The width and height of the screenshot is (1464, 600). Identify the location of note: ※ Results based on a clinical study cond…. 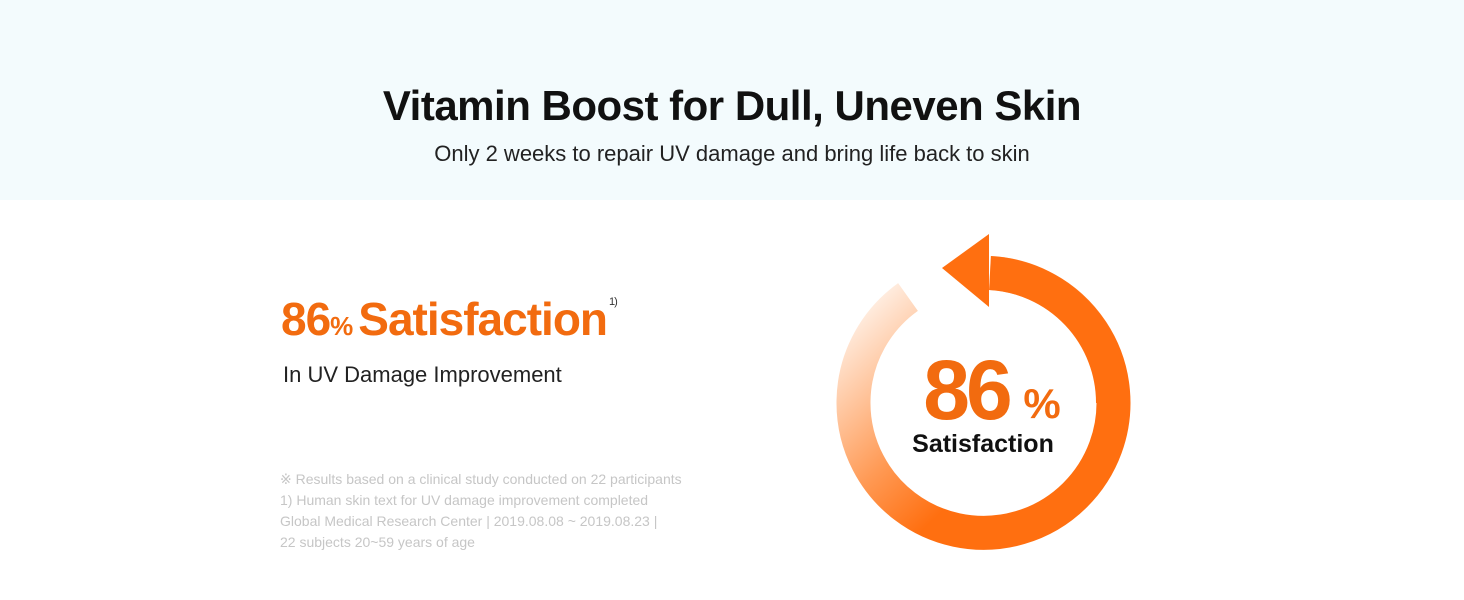
(481, 479).